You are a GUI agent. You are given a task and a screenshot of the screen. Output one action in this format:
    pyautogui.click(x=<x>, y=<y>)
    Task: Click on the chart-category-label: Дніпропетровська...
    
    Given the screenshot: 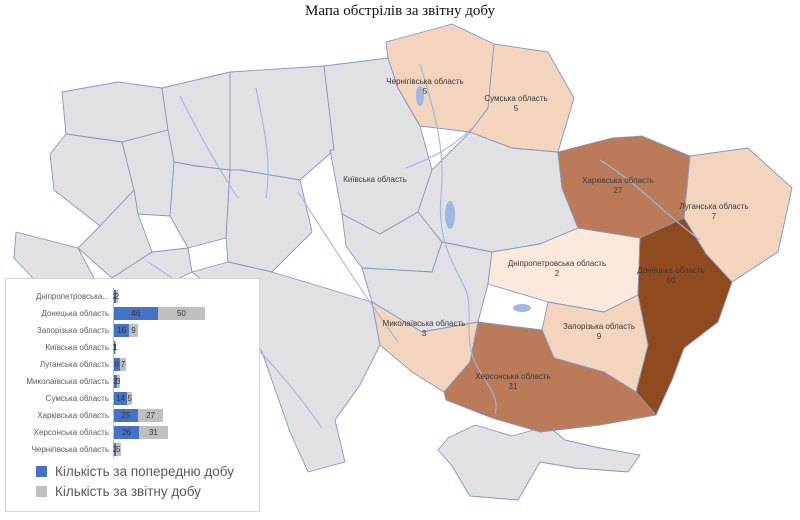 What is the action you would take?
    pyautogui.click(x=72, y=296)
    